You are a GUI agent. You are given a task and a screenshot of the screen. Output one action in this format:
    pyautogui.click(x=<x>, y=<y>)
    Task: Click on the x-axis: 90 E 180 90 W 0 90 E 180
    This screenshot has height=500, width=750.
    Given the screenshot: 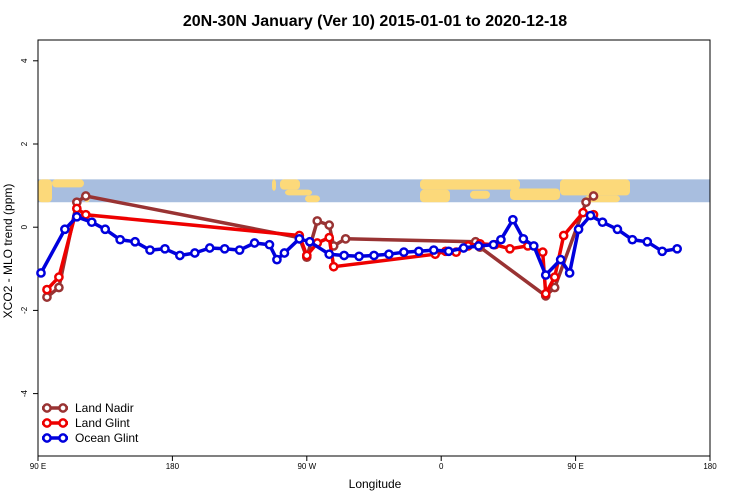 What is the action you would take?
    pyautogui.click(x=373, y=463)
    